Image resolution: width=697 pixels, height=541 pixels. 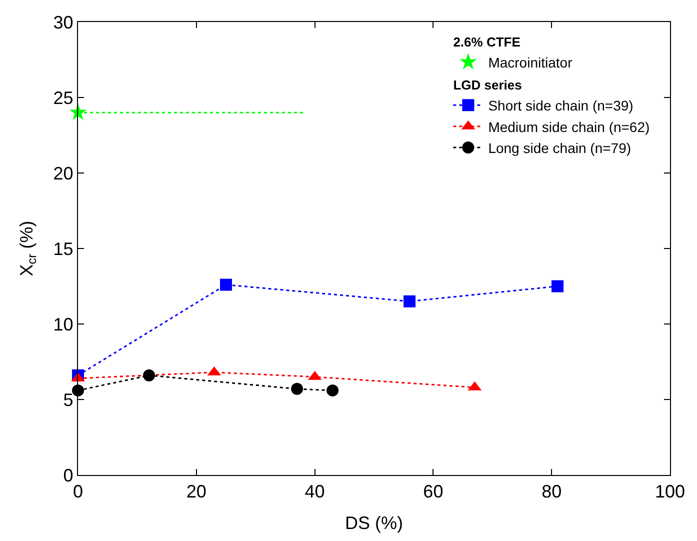 I want to click on y-tick-label: 30, so click(x=63, y=22).